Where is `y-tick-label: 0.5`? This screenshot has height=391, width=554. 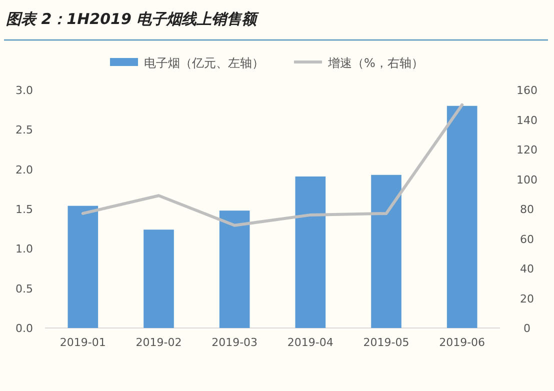 y-tick-label: 0.5 is located at coordinates (24, 289).